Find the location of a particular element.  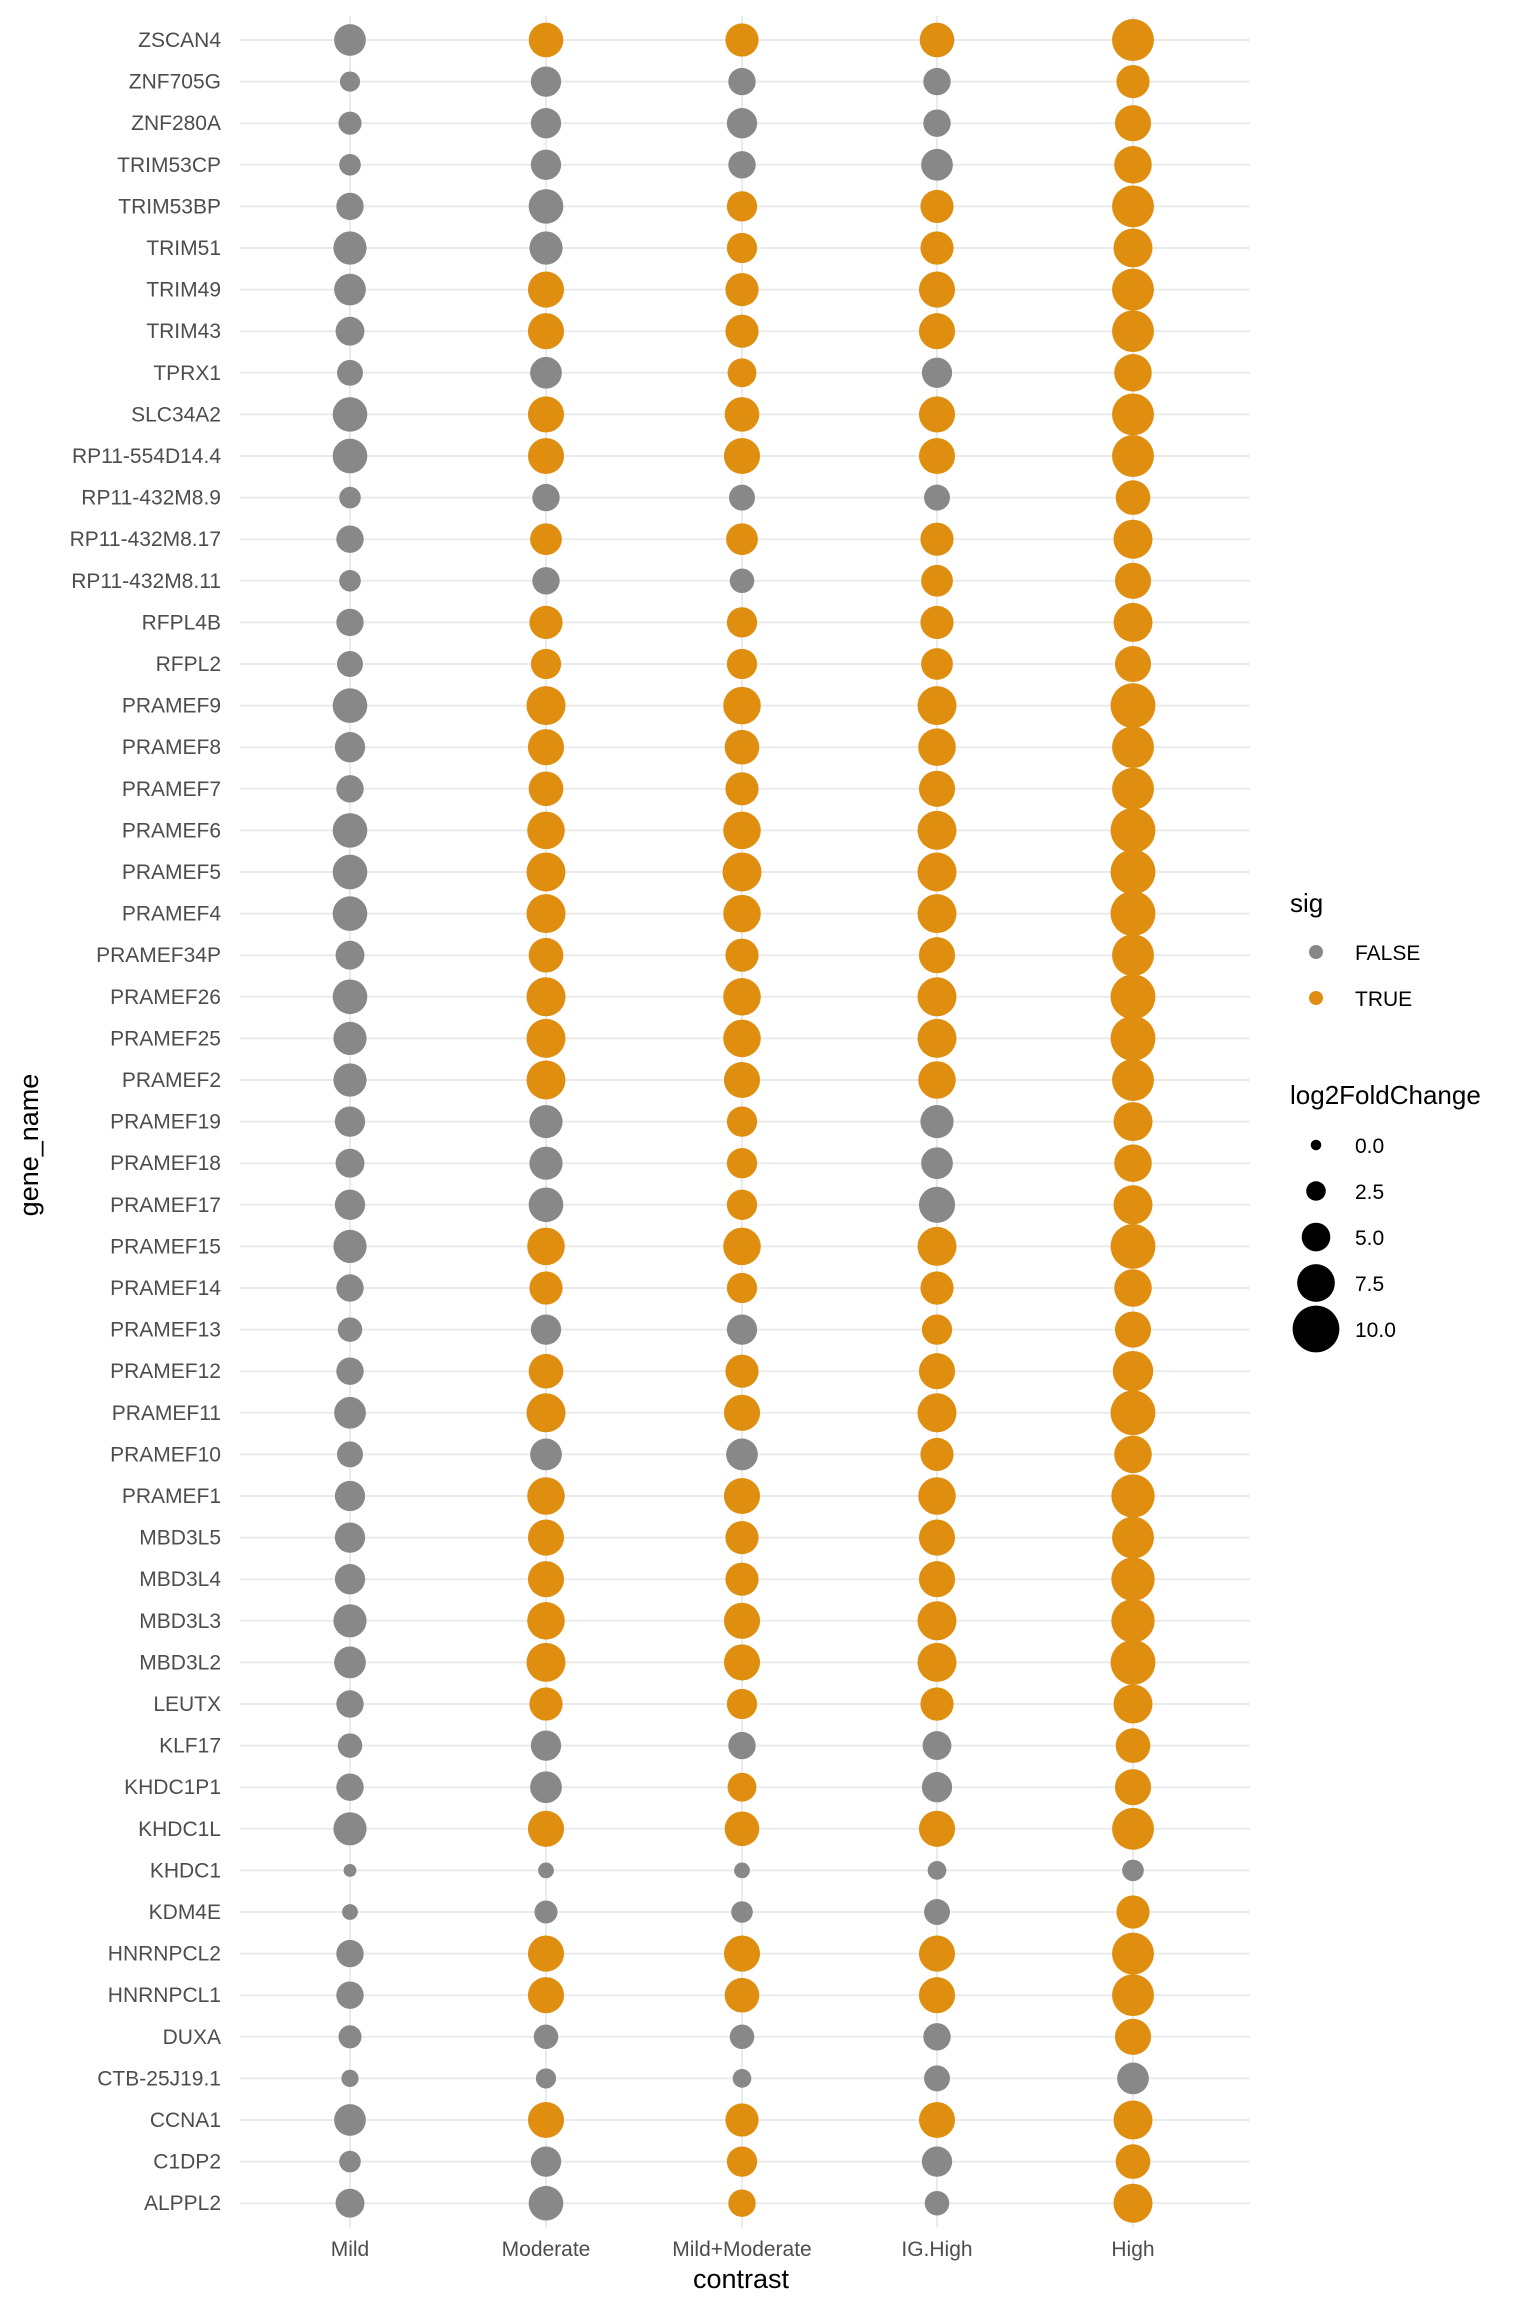

y-tick-label: MBD3L3 is located at coordinates (180, 1621).